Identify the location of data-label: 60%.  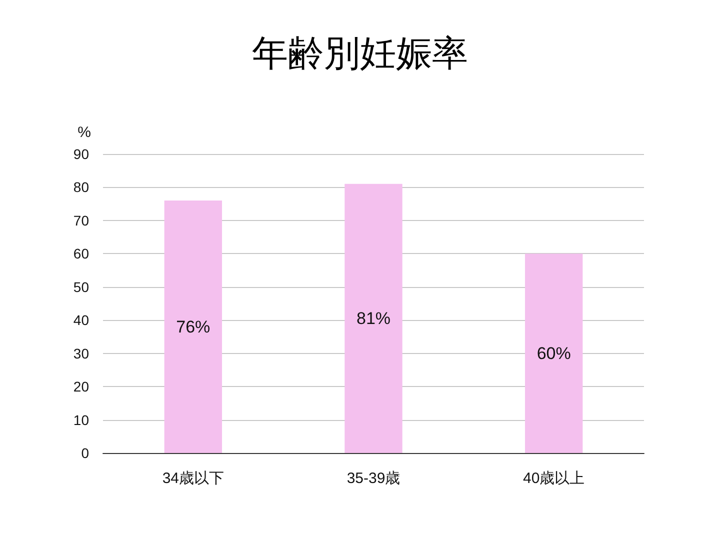
(553, 353).